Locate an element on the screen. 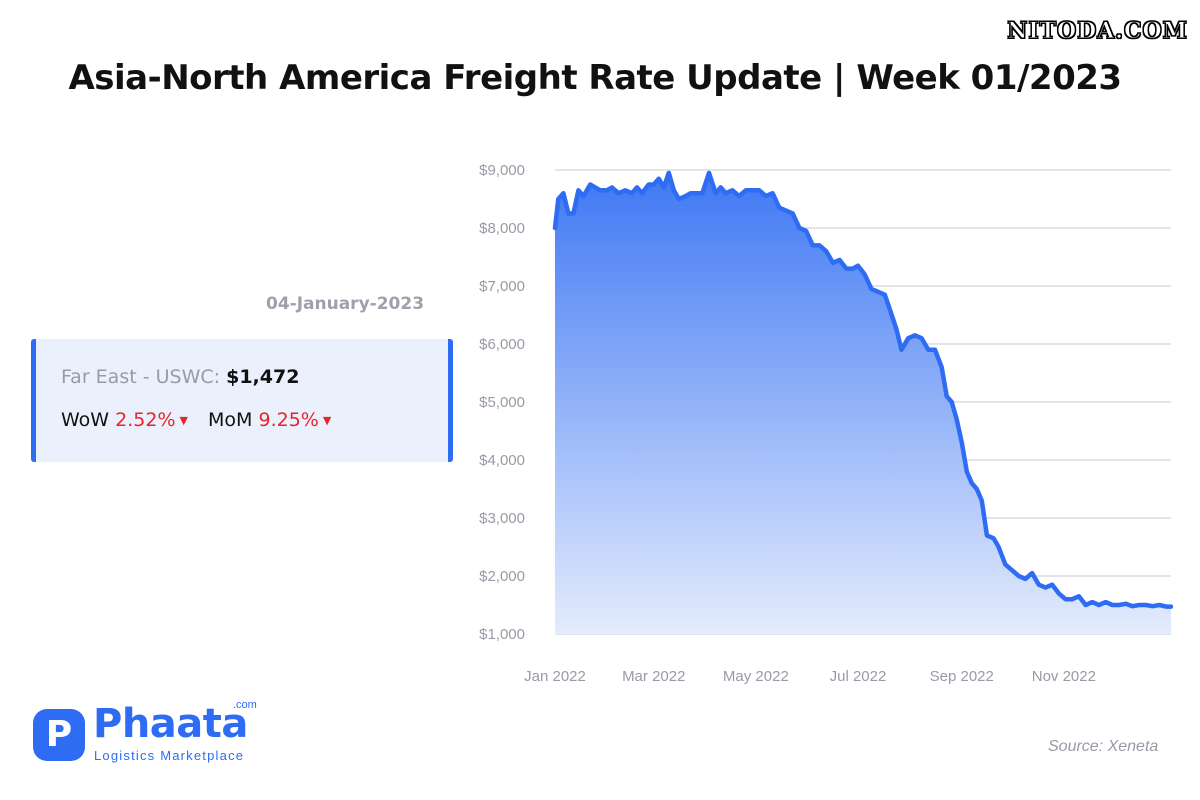  y-tick-label: $4,000 is located at coordinates (502, 460).